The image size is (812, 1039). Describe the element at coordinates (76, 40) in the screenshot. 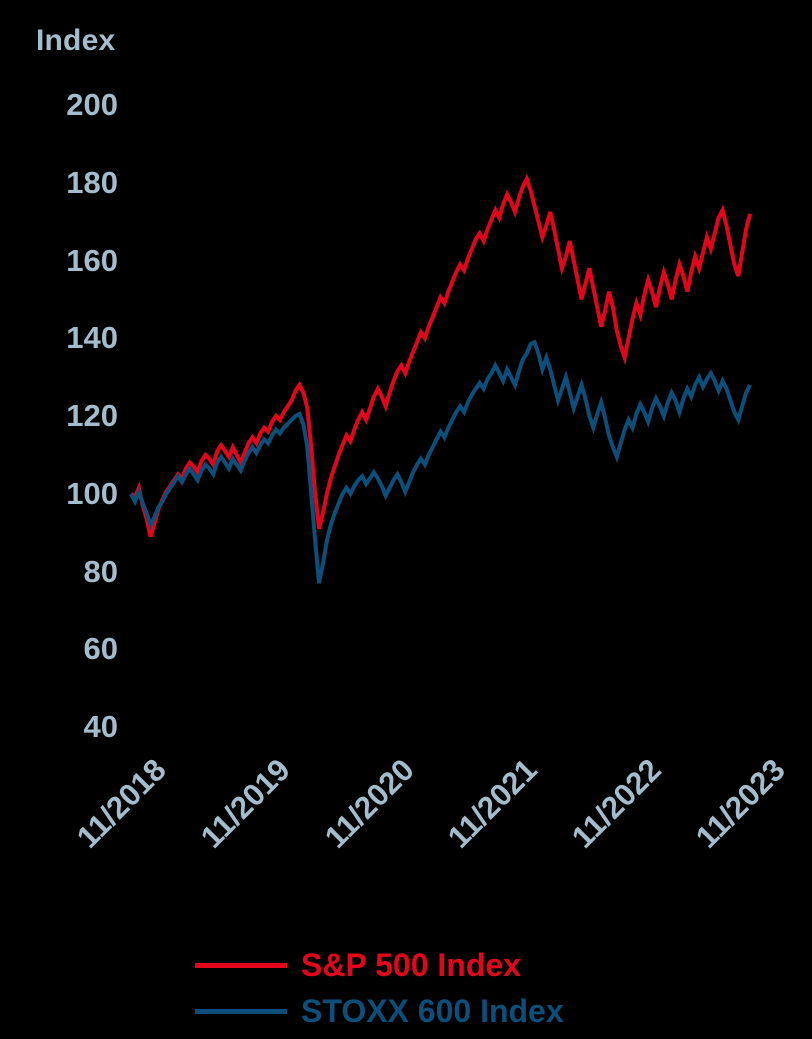

I see `y-axis-title: Index` at that location.